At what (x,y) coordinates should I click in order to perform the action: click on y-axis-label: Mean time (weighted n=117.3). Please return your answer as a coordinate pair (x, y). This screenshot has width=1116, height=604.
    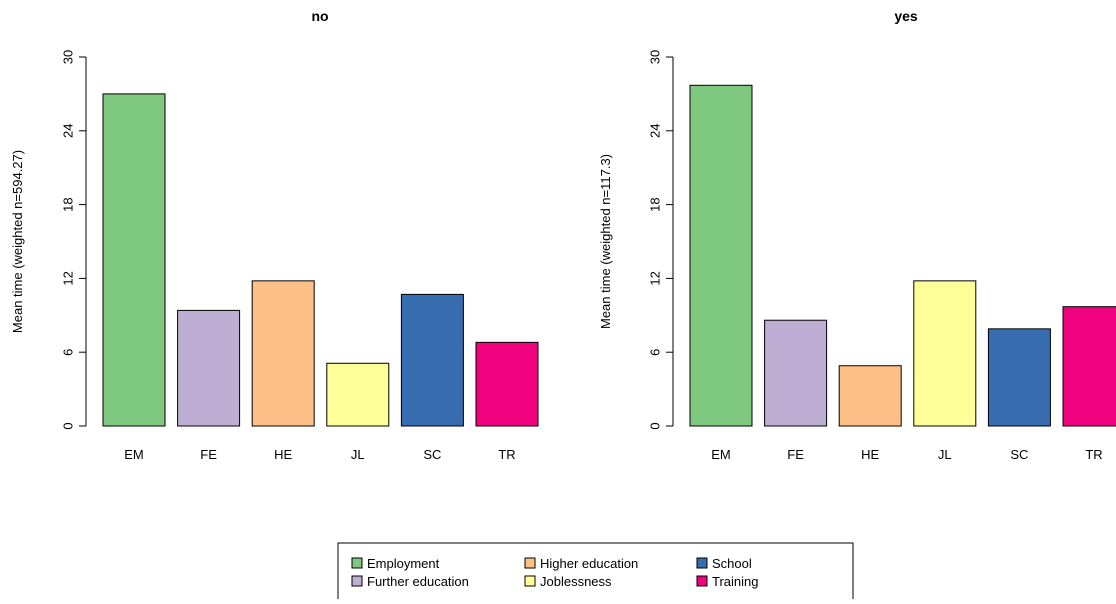
    Looking at the image, I should click on (605, 241).